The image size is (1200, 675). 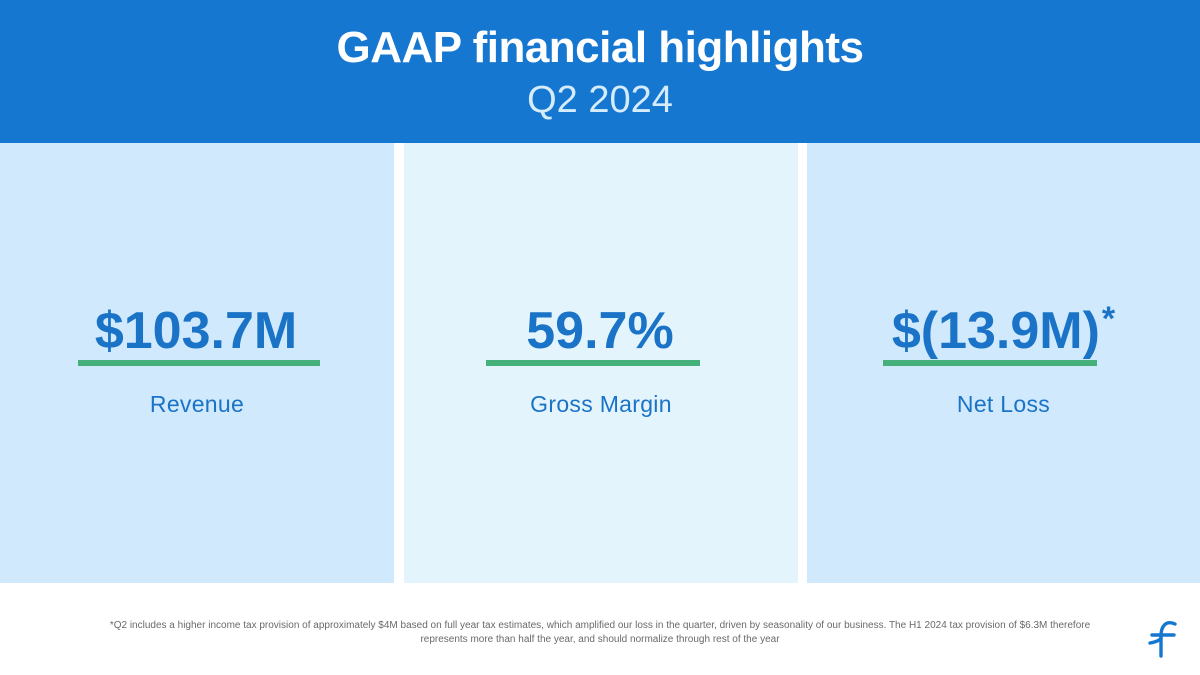 I want to click on metric-value-gross-margin: 59.7%, so click(x=601, y=325).